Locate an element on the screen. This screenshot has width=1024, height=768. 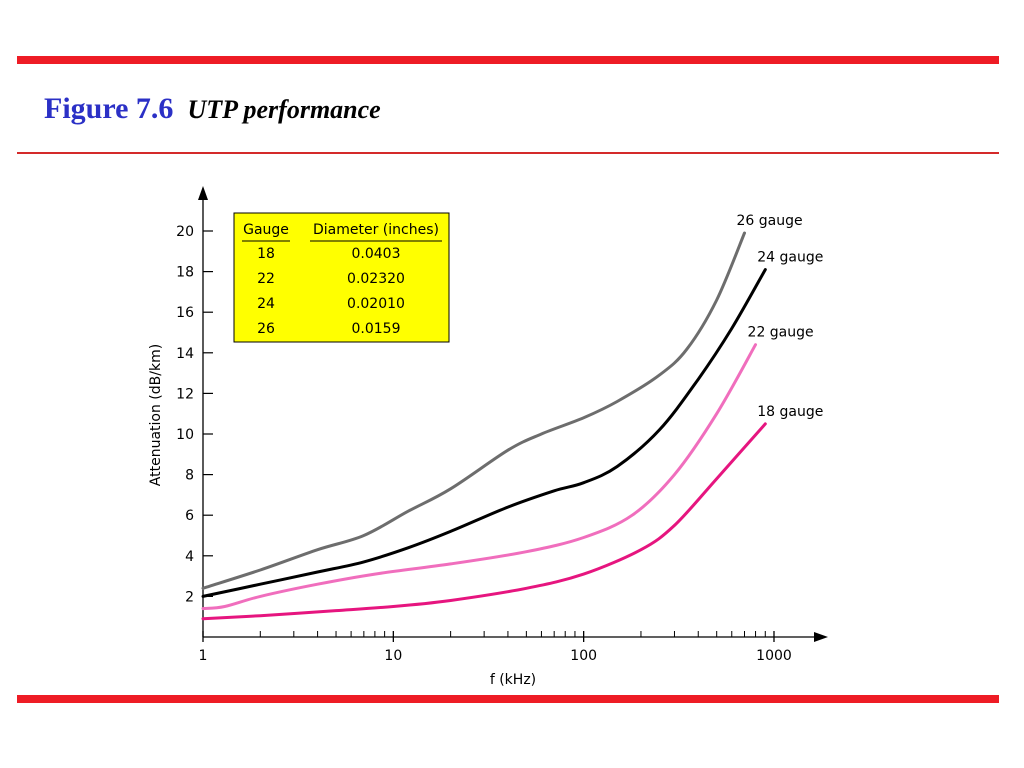
table-cell: 0.02320 is located at coordinates (376, 279).